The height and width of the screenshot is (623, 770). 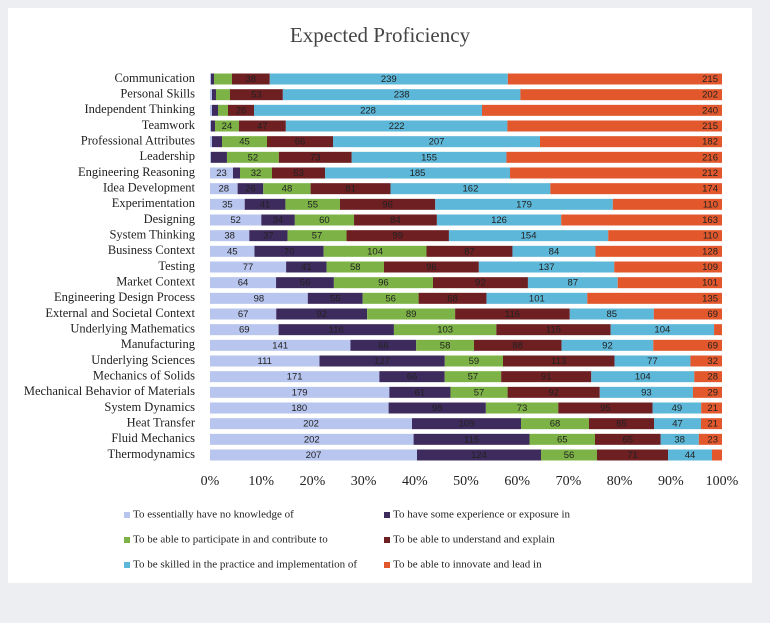 What do you see at coordinates (479, 455) in the screenshot?
I see `data-label: 124` at bounding box center [479, 455].